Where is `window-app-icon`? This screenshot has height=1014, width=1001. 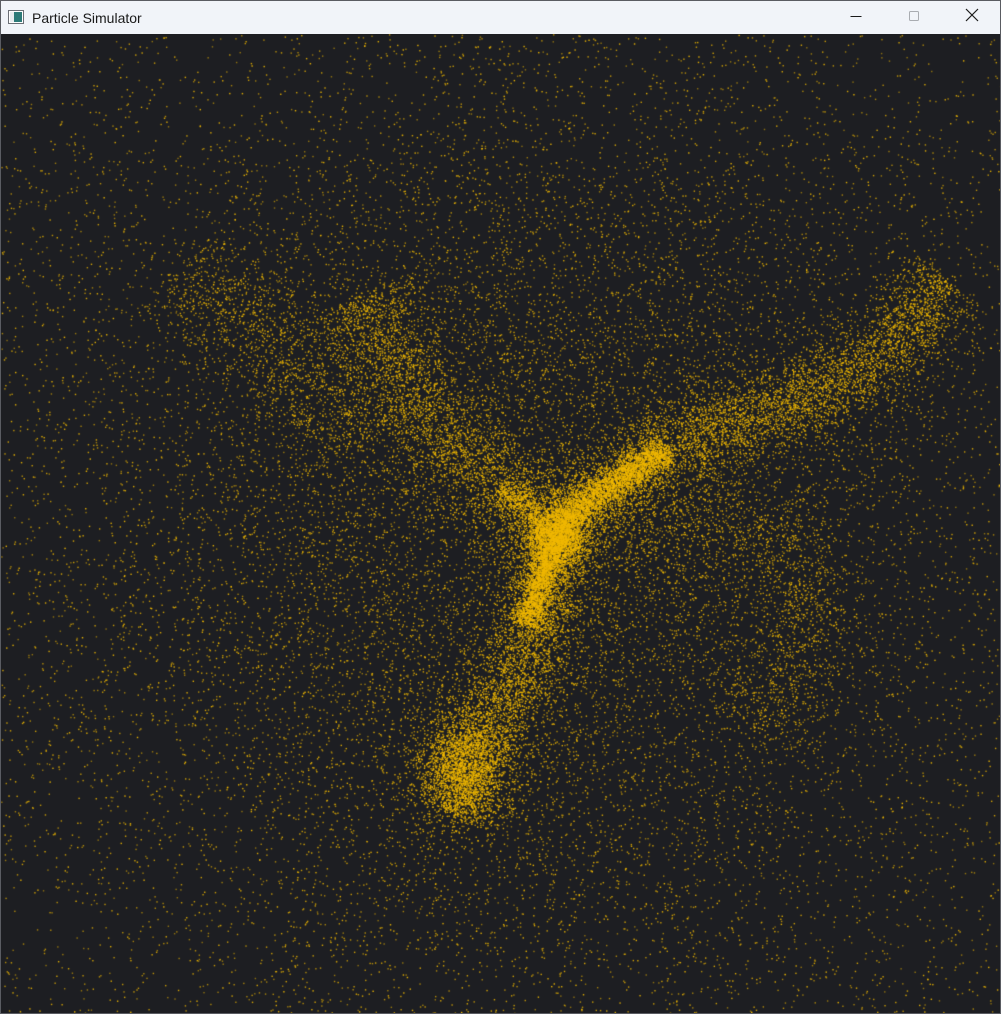
window-app-icon is located at coordinates (16, 17).